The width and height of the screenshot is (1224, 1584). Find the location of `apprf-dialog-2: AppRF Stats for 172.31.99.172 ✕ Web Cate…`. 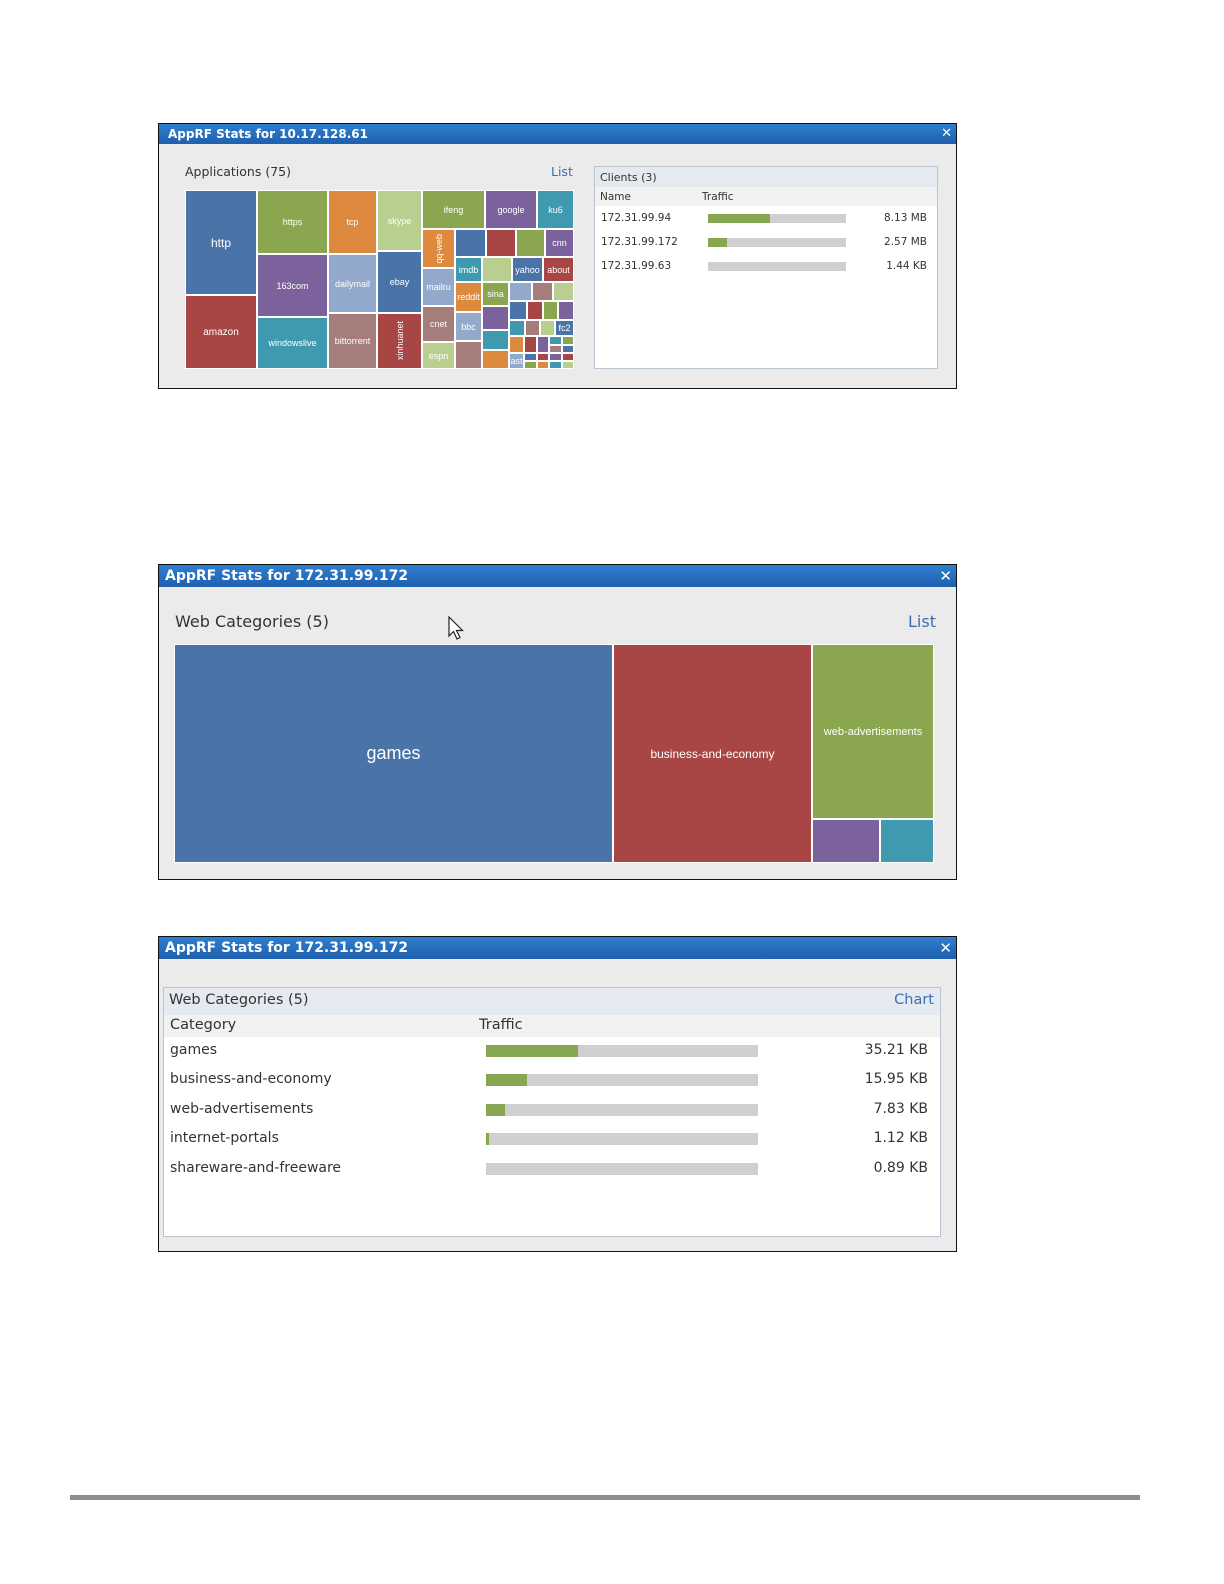

apprf-dialog-2: AppRF Stats for 172.31.99.172 ✕ Web Cate… is located at coordinates (557, 722).